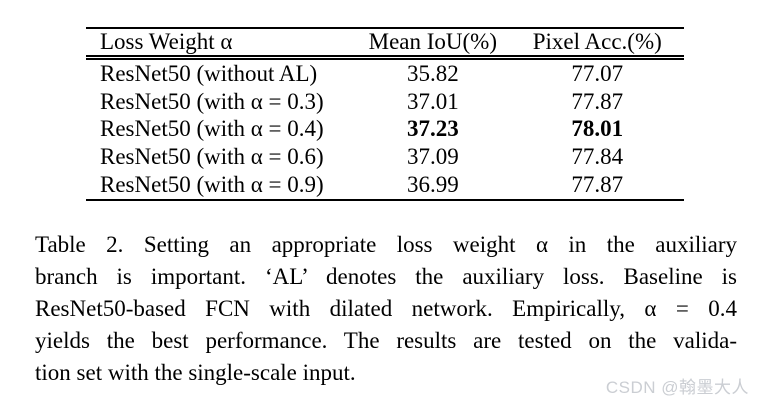  What do you see at coordinates (385, 74) in the screenshot?
I see `table-row: ResNet50 (without AL) 35.82 77.07` at bounding box center [385, 74].